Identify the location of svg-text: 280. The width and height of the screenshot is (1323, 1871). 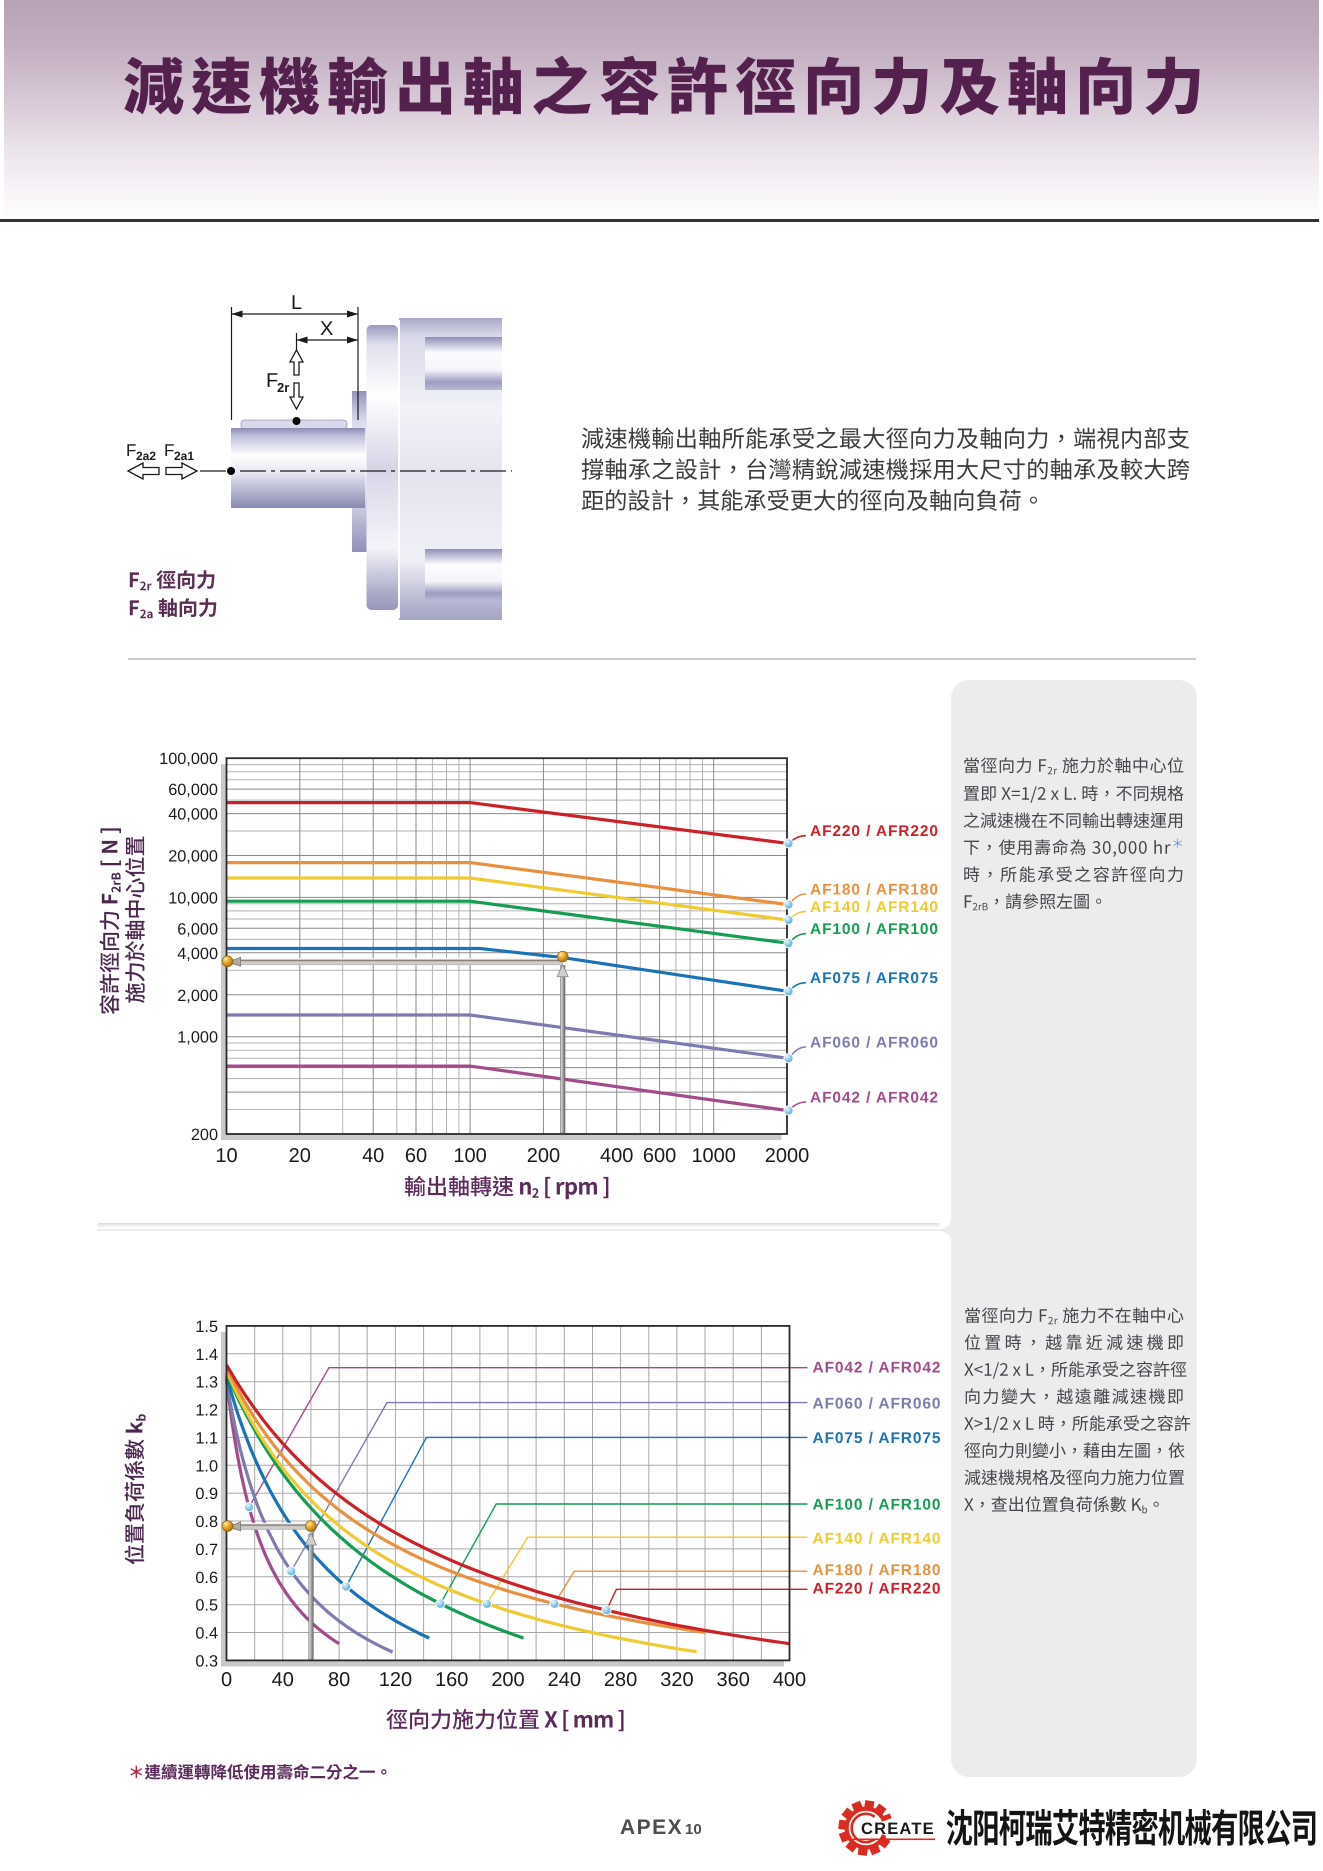
(620, 1680).